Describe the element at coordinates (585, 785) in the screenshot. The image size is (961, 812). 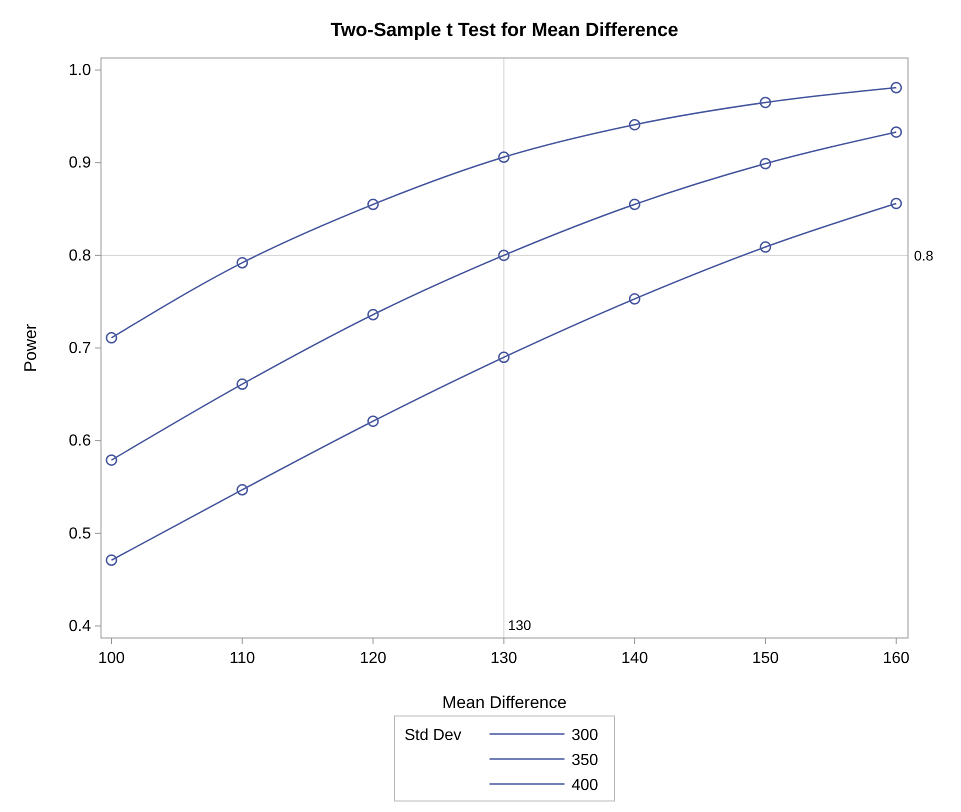
I see `legend-label: 400` at that location.